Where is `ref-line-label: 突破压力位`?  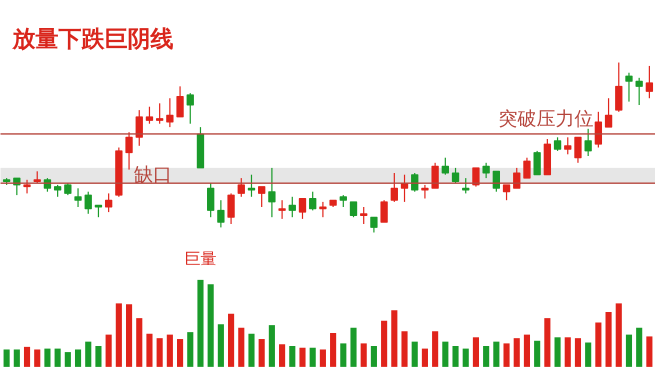
ref-line-label: 突破压力位 is located at coordinates (546, 119).